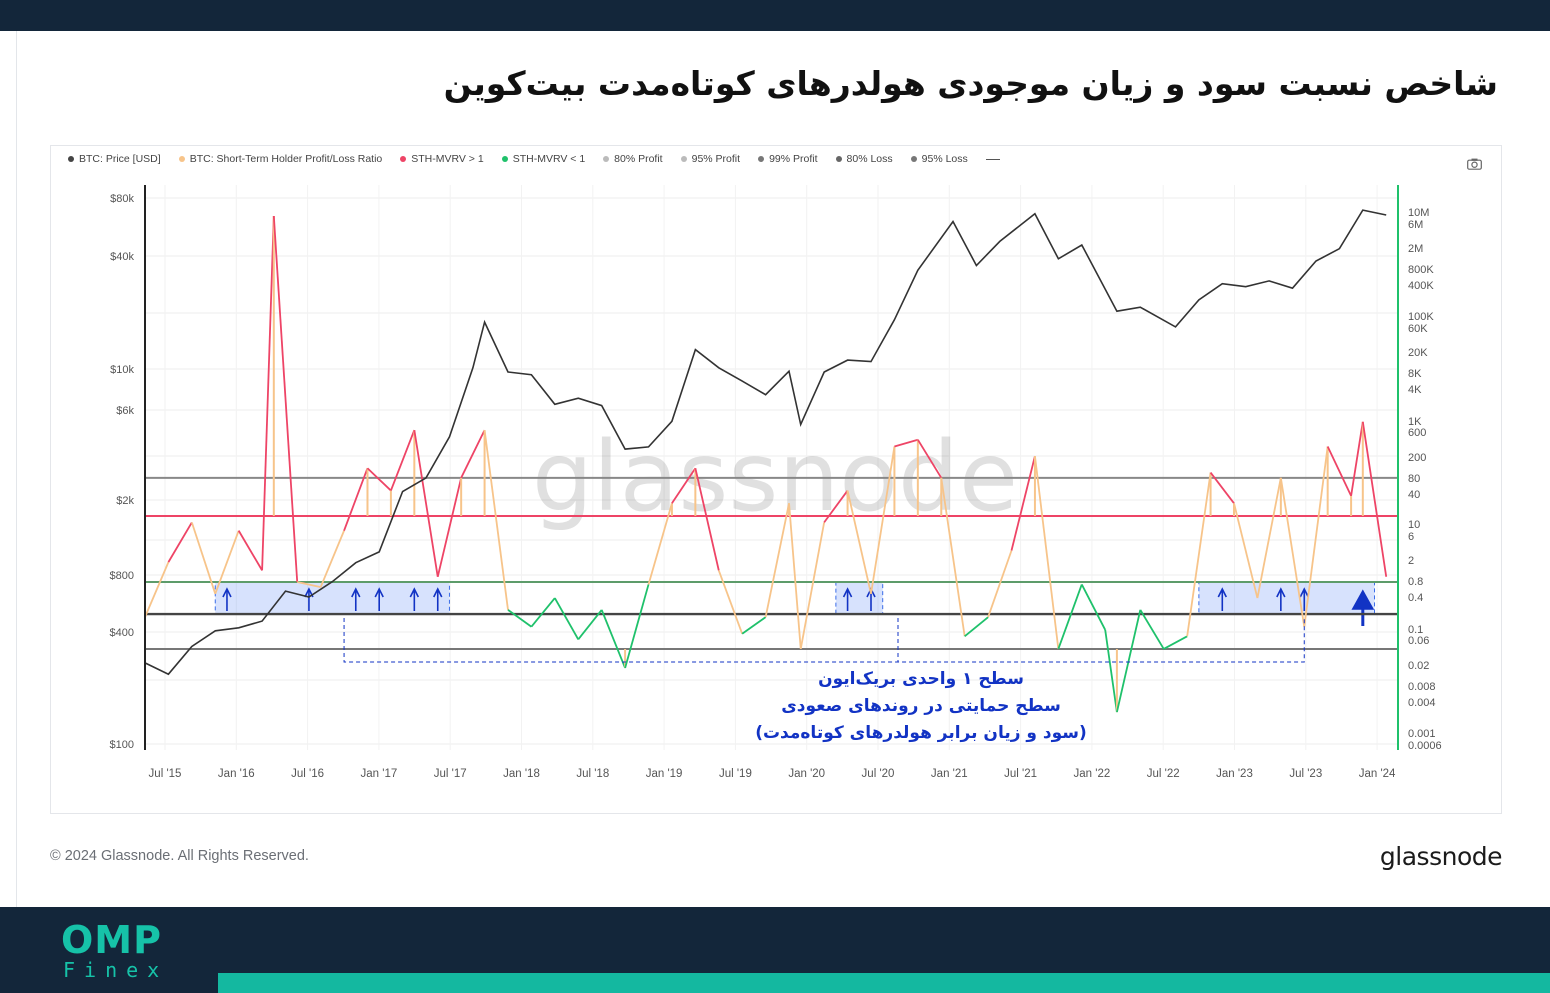  Describe the element at coordinates (521, 774) in the screenshot. I see `x-tick-label: Jan '18` at that location.